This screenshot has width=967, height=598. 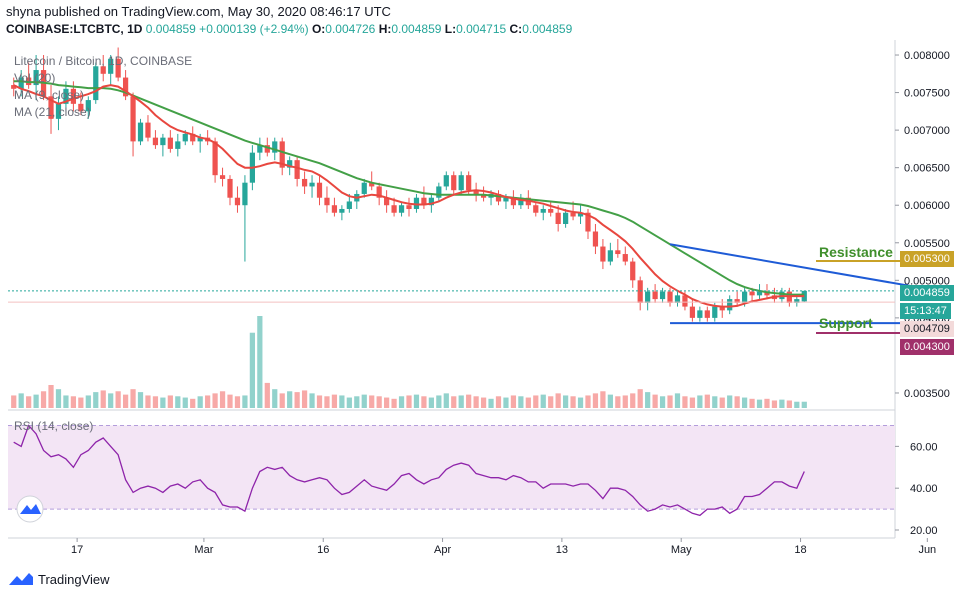 What do you see at coordinates (323, 550) in the screenshot?
I see `x-tick-label: 16` at bounding box center [323, 550].